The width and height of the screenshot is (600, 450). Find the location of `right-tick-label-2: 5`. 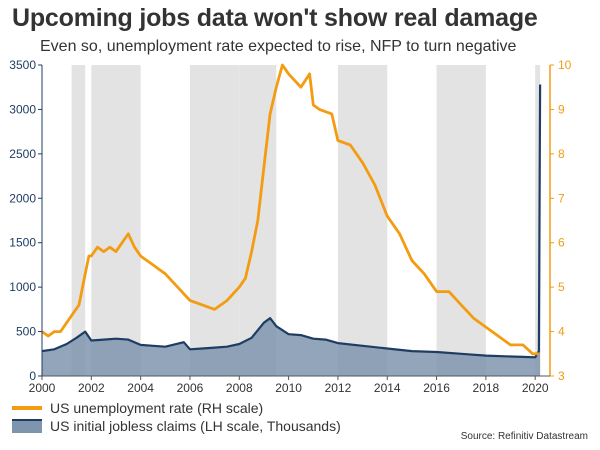

right-tick-label-2: 5 is located at coordinates (561, 287).